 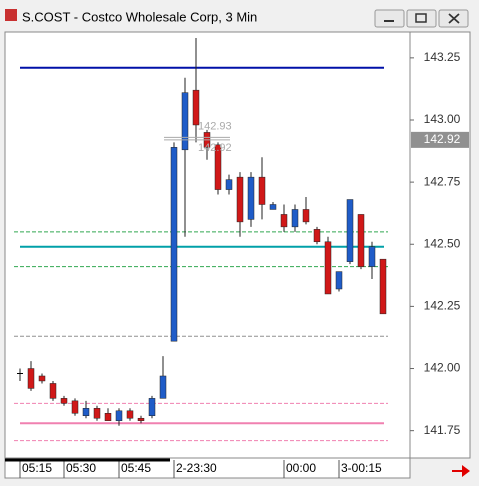 I want to click on app-icon, so click(x=11, y=15).